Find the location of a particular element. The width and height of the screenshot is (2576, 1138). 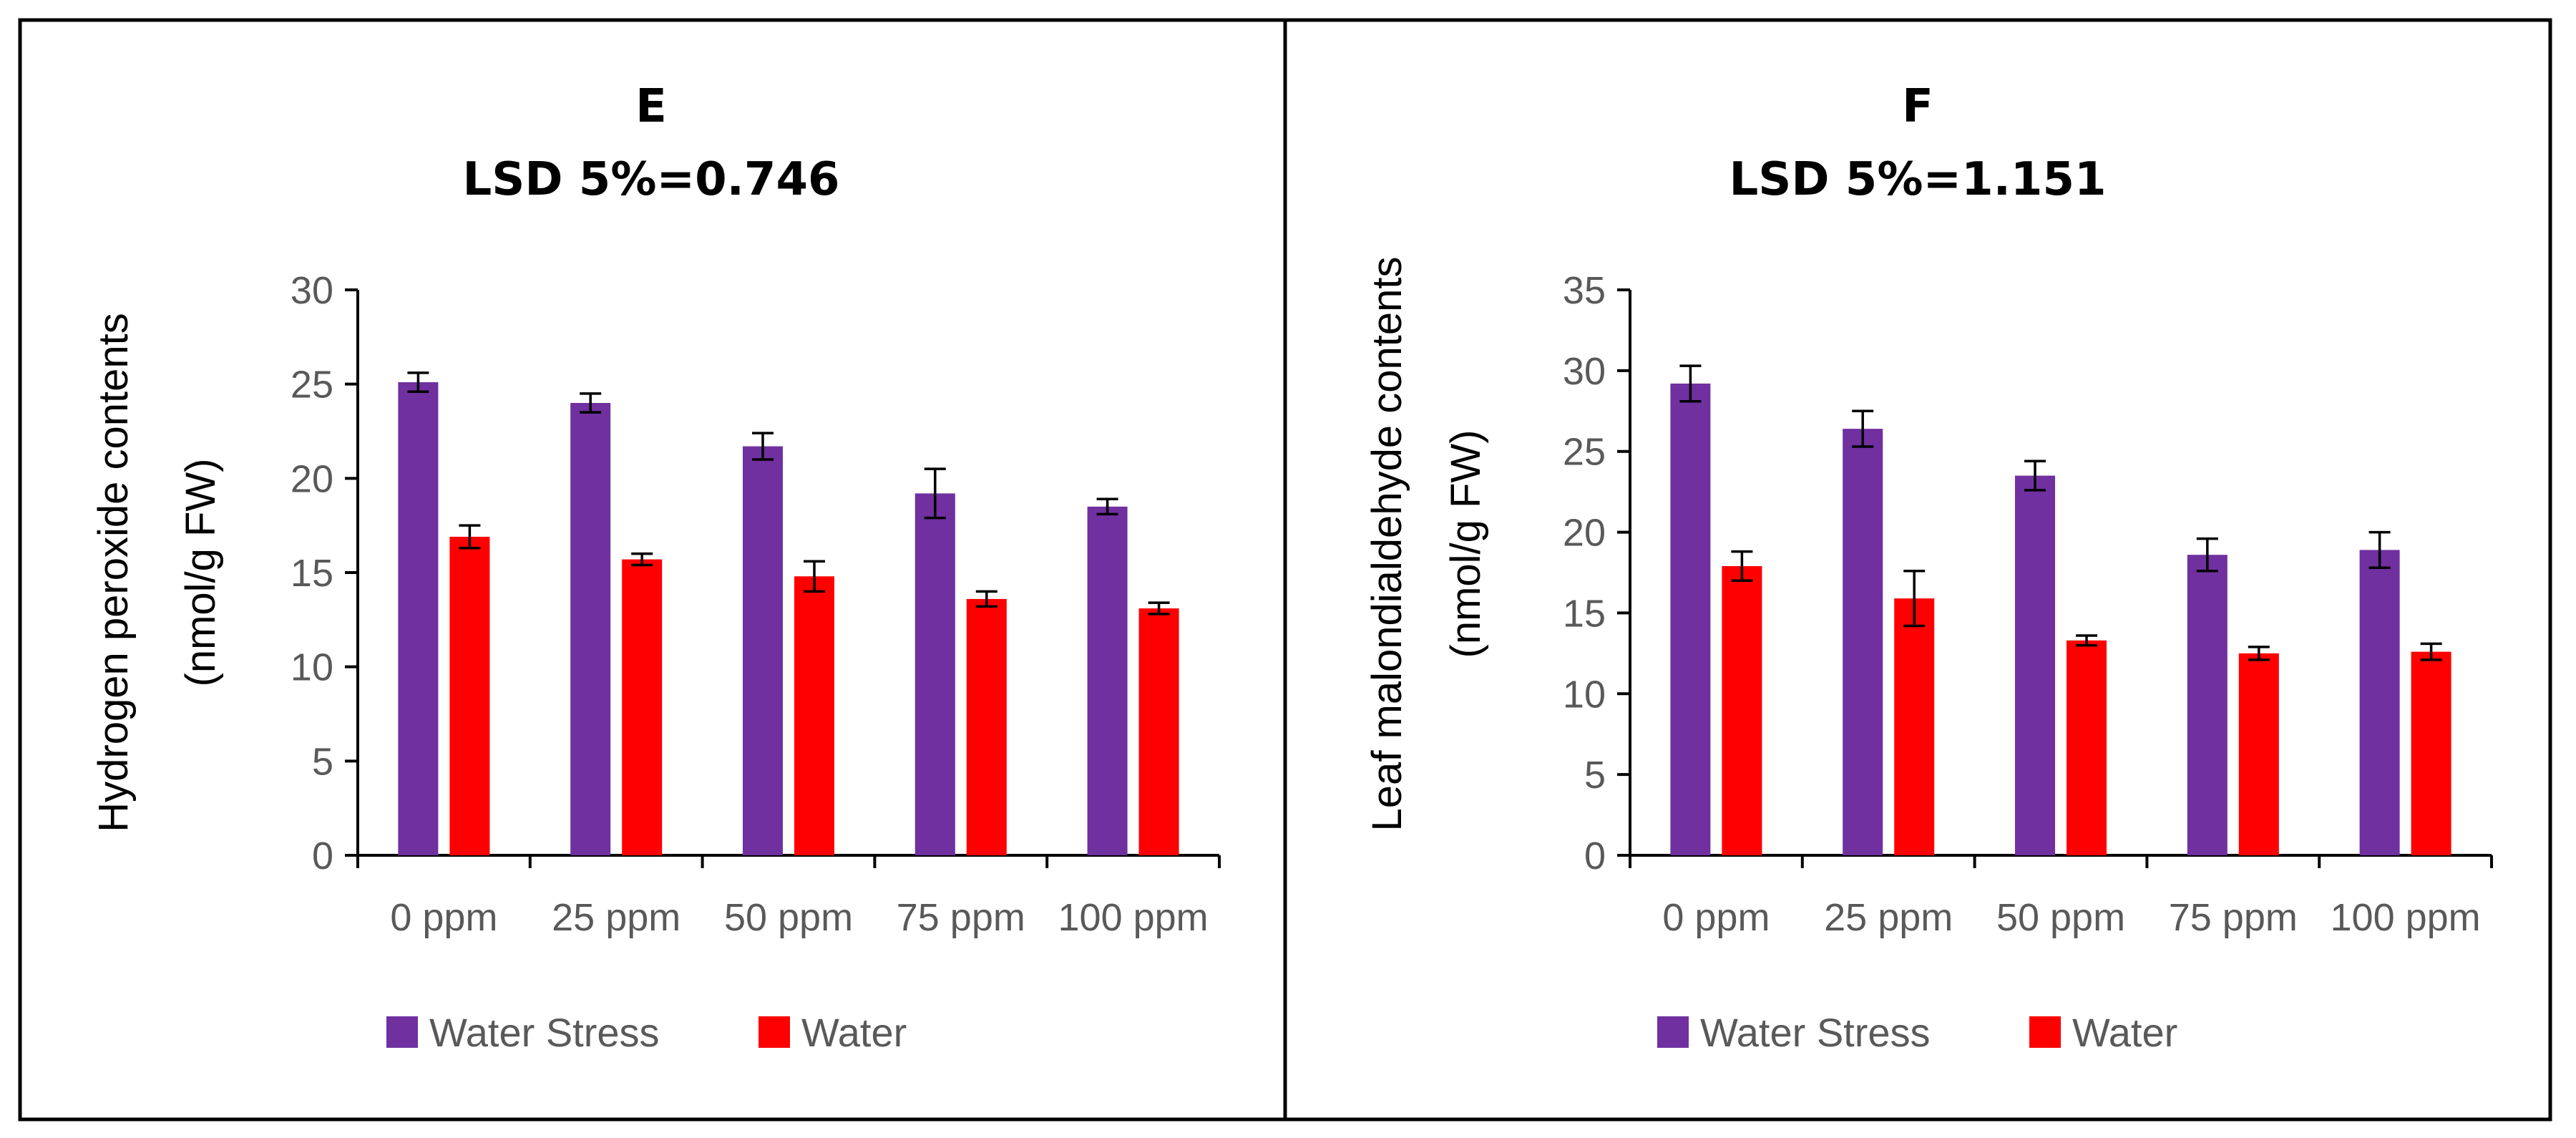

panel-f-legend: Water Stress Water is located at coordinates (1917, 1032).